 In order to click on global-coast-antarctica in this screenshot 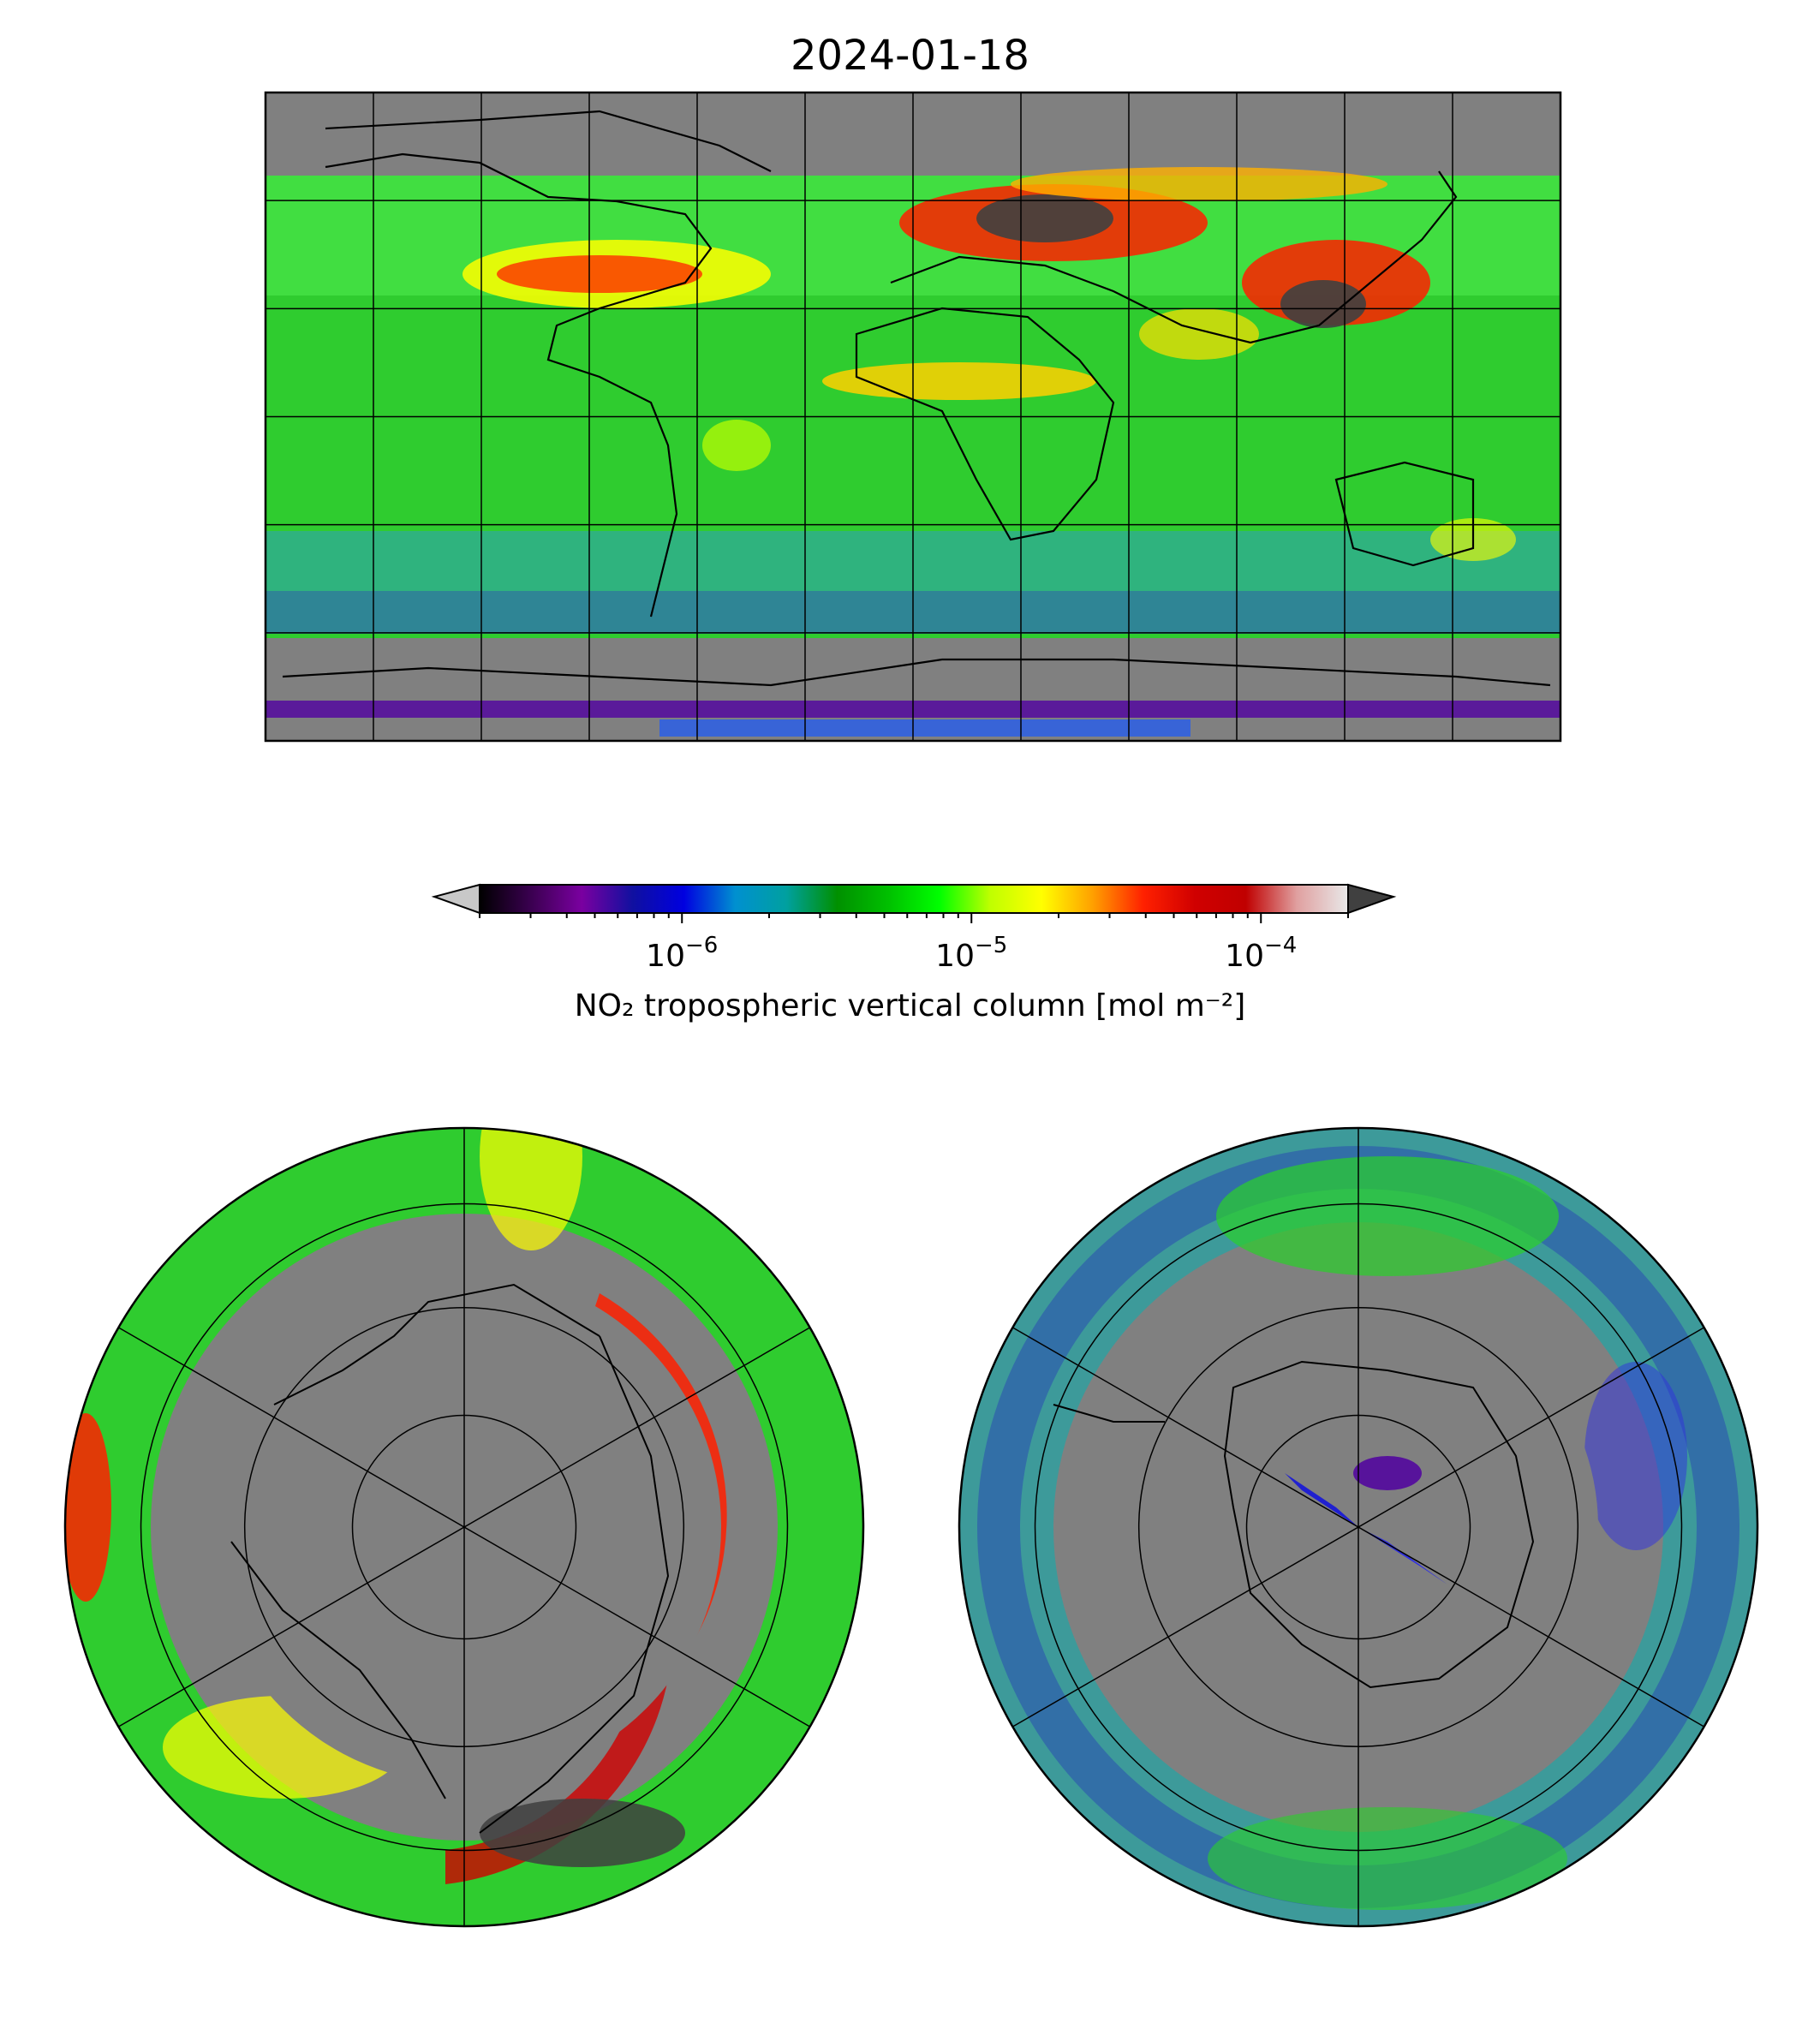, I will do `click(916, 672)`.